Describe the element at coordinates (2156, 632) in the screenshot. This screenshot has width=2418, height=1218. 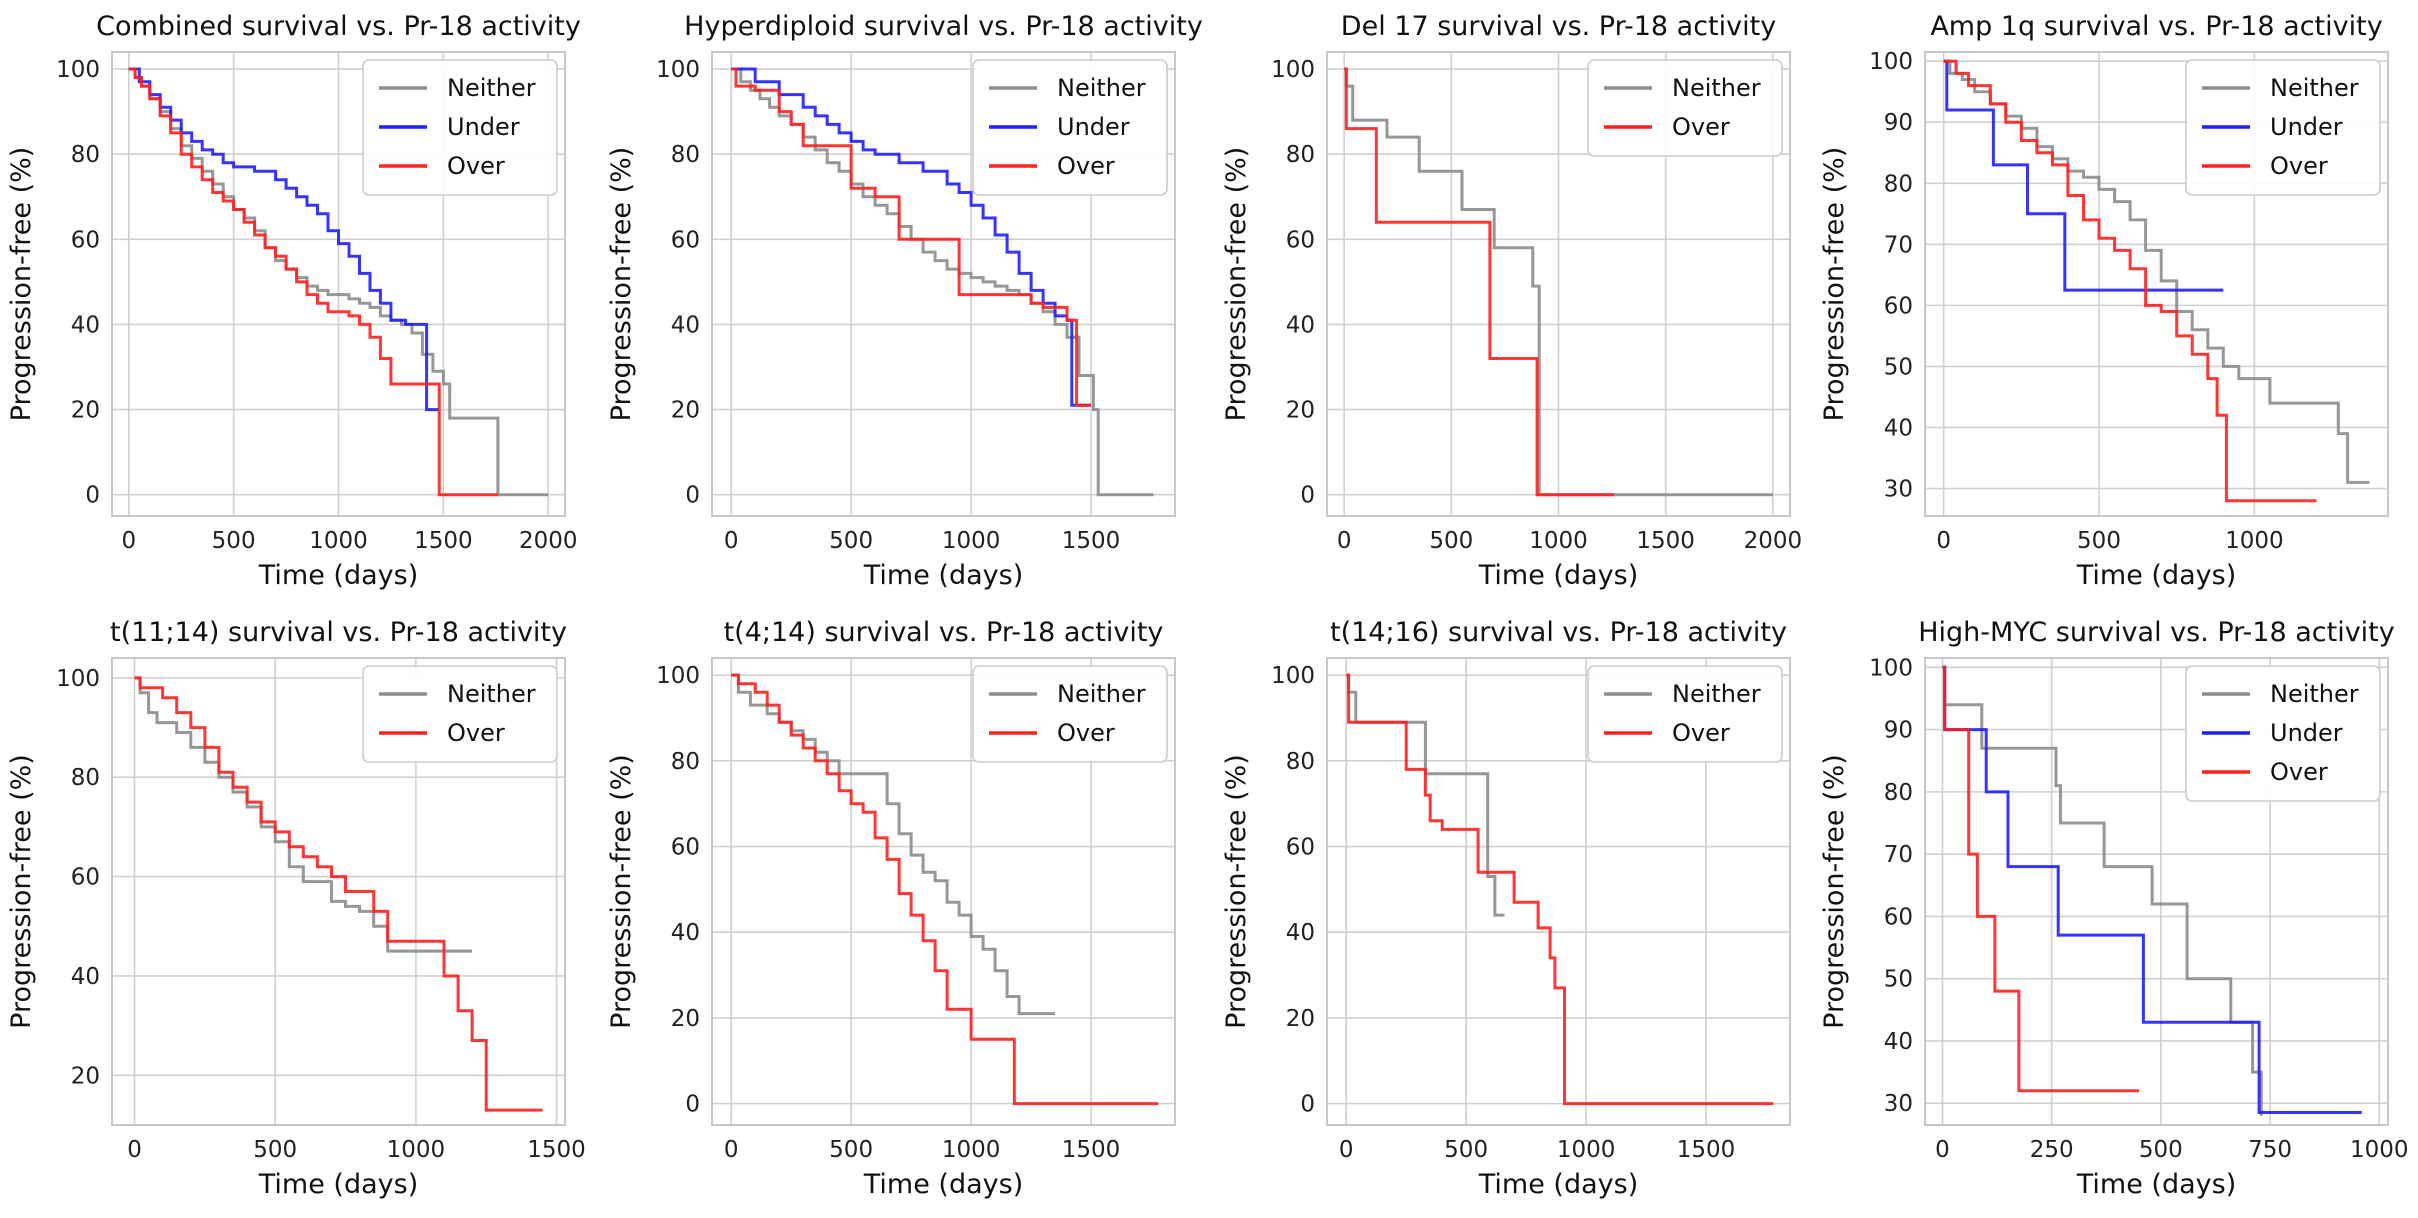
I see `chart-title: High-MYC survival vs. Pr-18 activity` at that location.